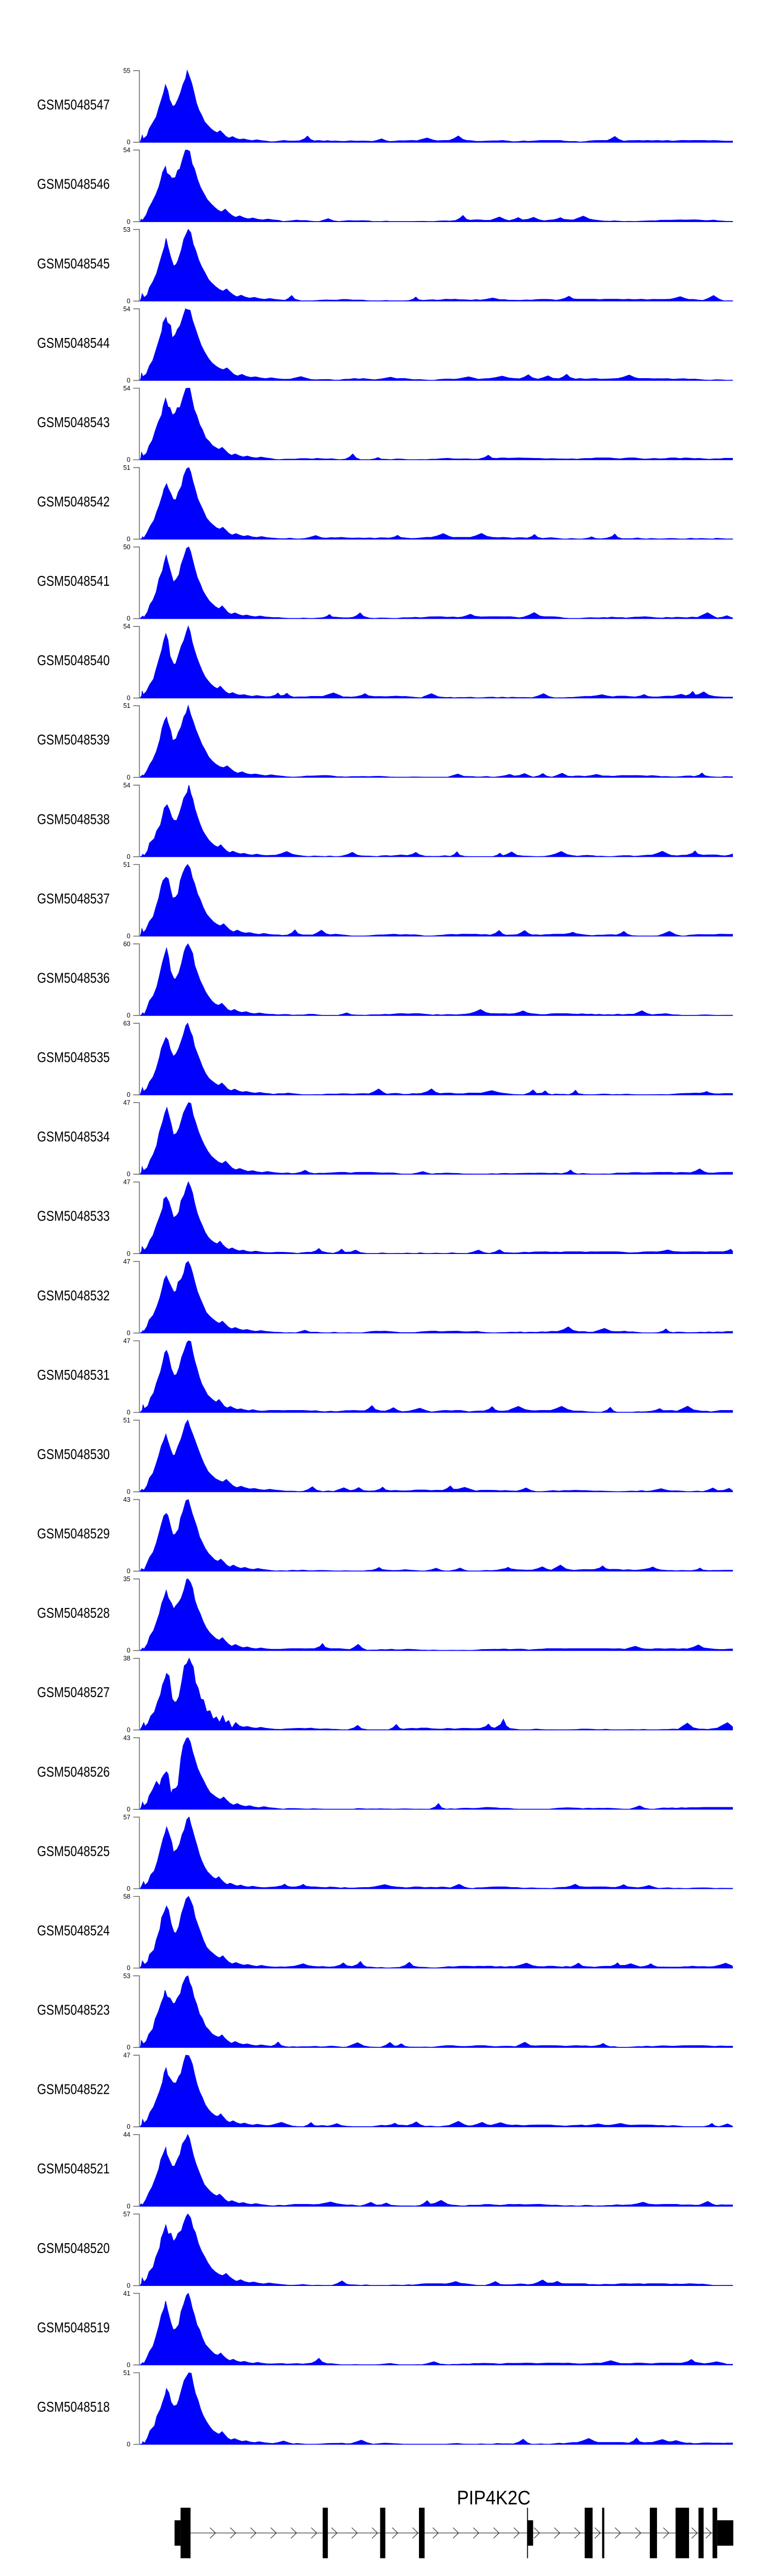 This screenshot has height=2576, width=773. What do you see at coordinates (73, 581) in the screenshot?
I see `svg-text: GSM5048541` at bounding box center [73, 581].